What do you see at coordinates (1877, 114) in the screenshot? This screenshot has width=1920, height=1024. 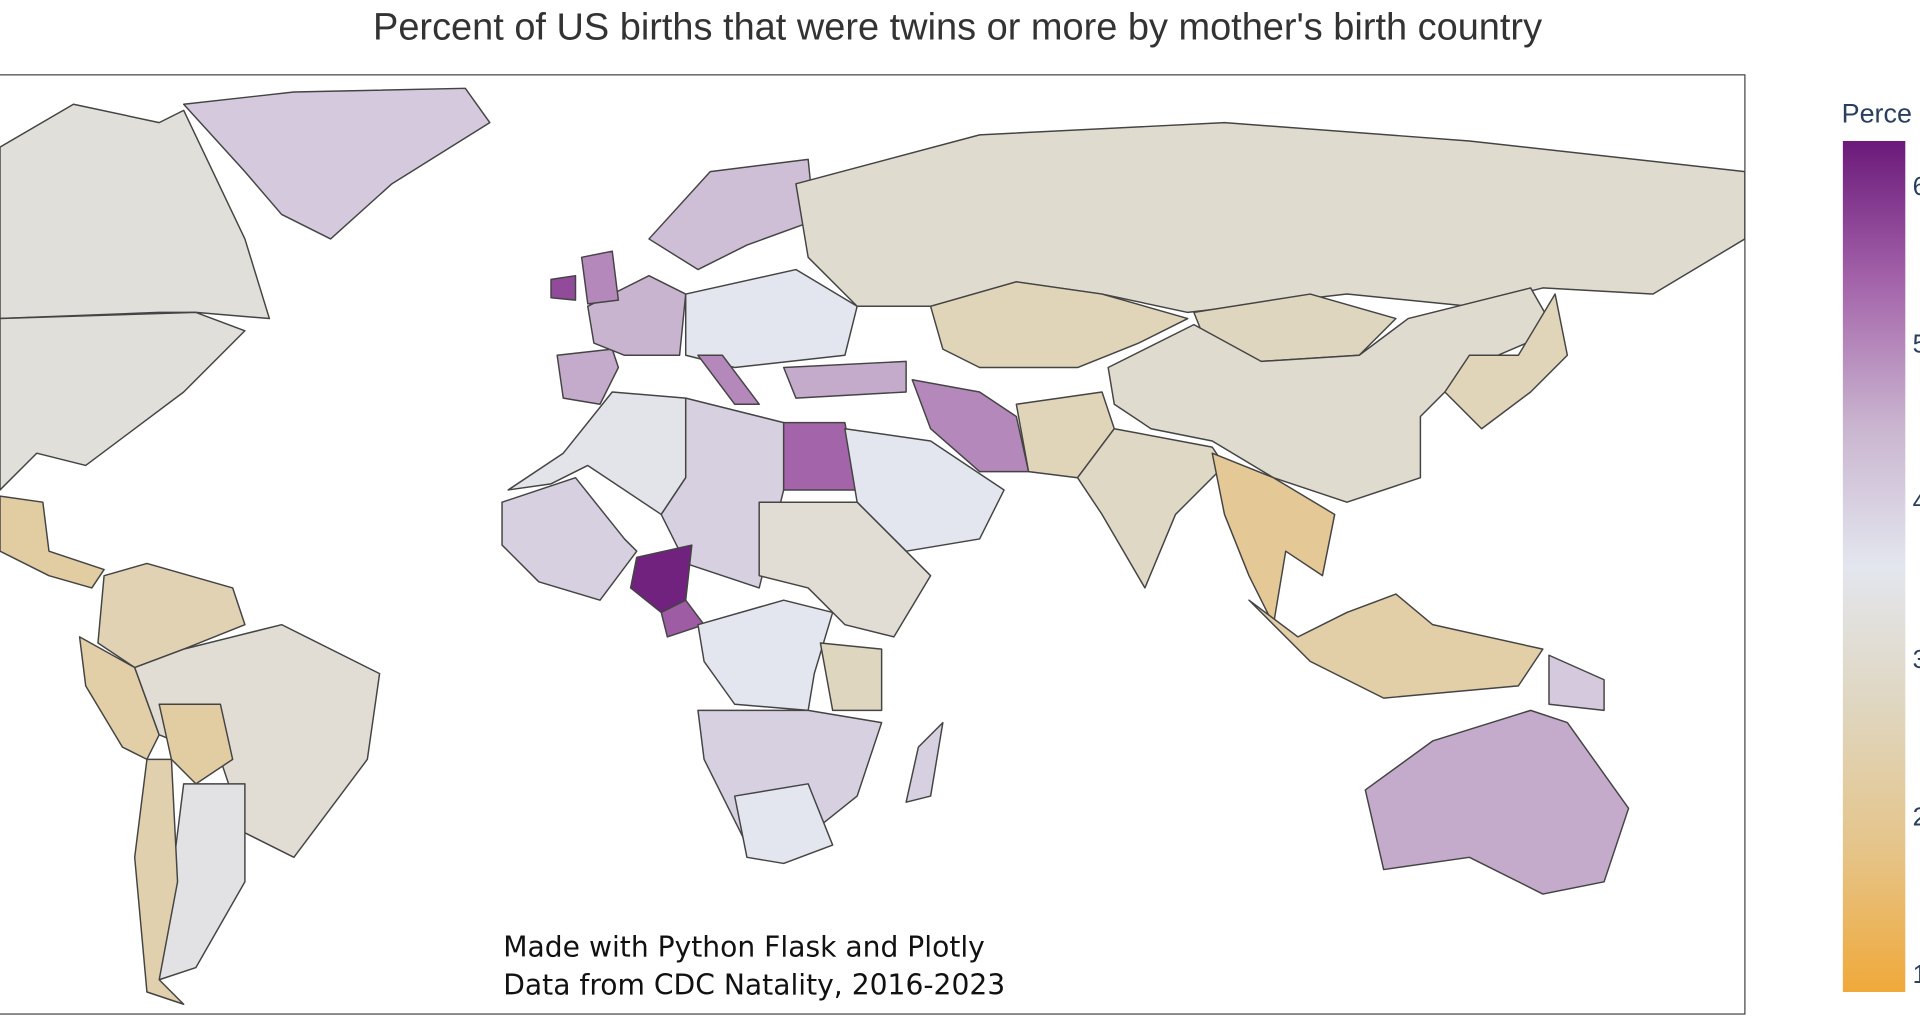 I see `colorbar-title: Perce` at bounding box center [1877, 114].